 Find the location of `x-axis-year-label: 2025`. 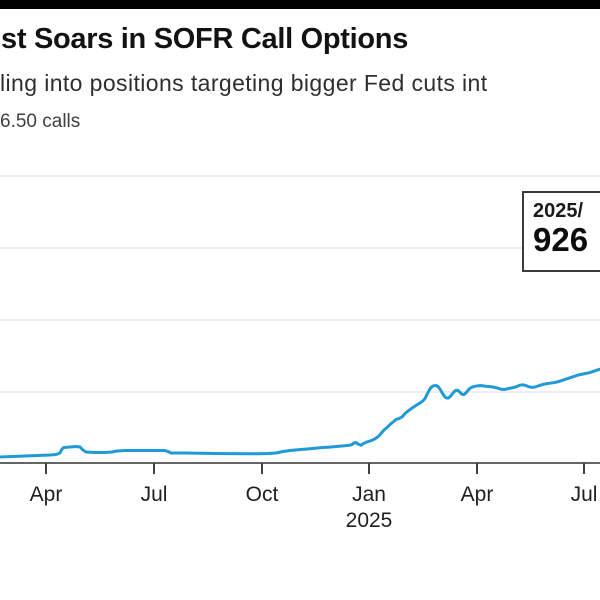

x-axis-year-label: 2025 is located at coordinates (369, 520).